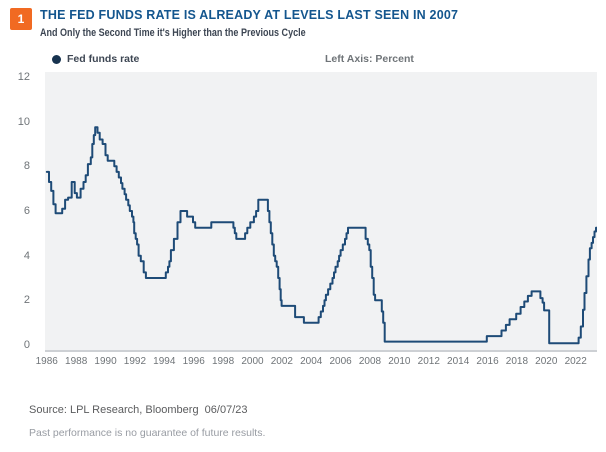 The height and width of the screenshot is (452, 606). Describe the element at coordinates (575, 361) in the screenshot. I see `x-tick-label: 2022` at that location.